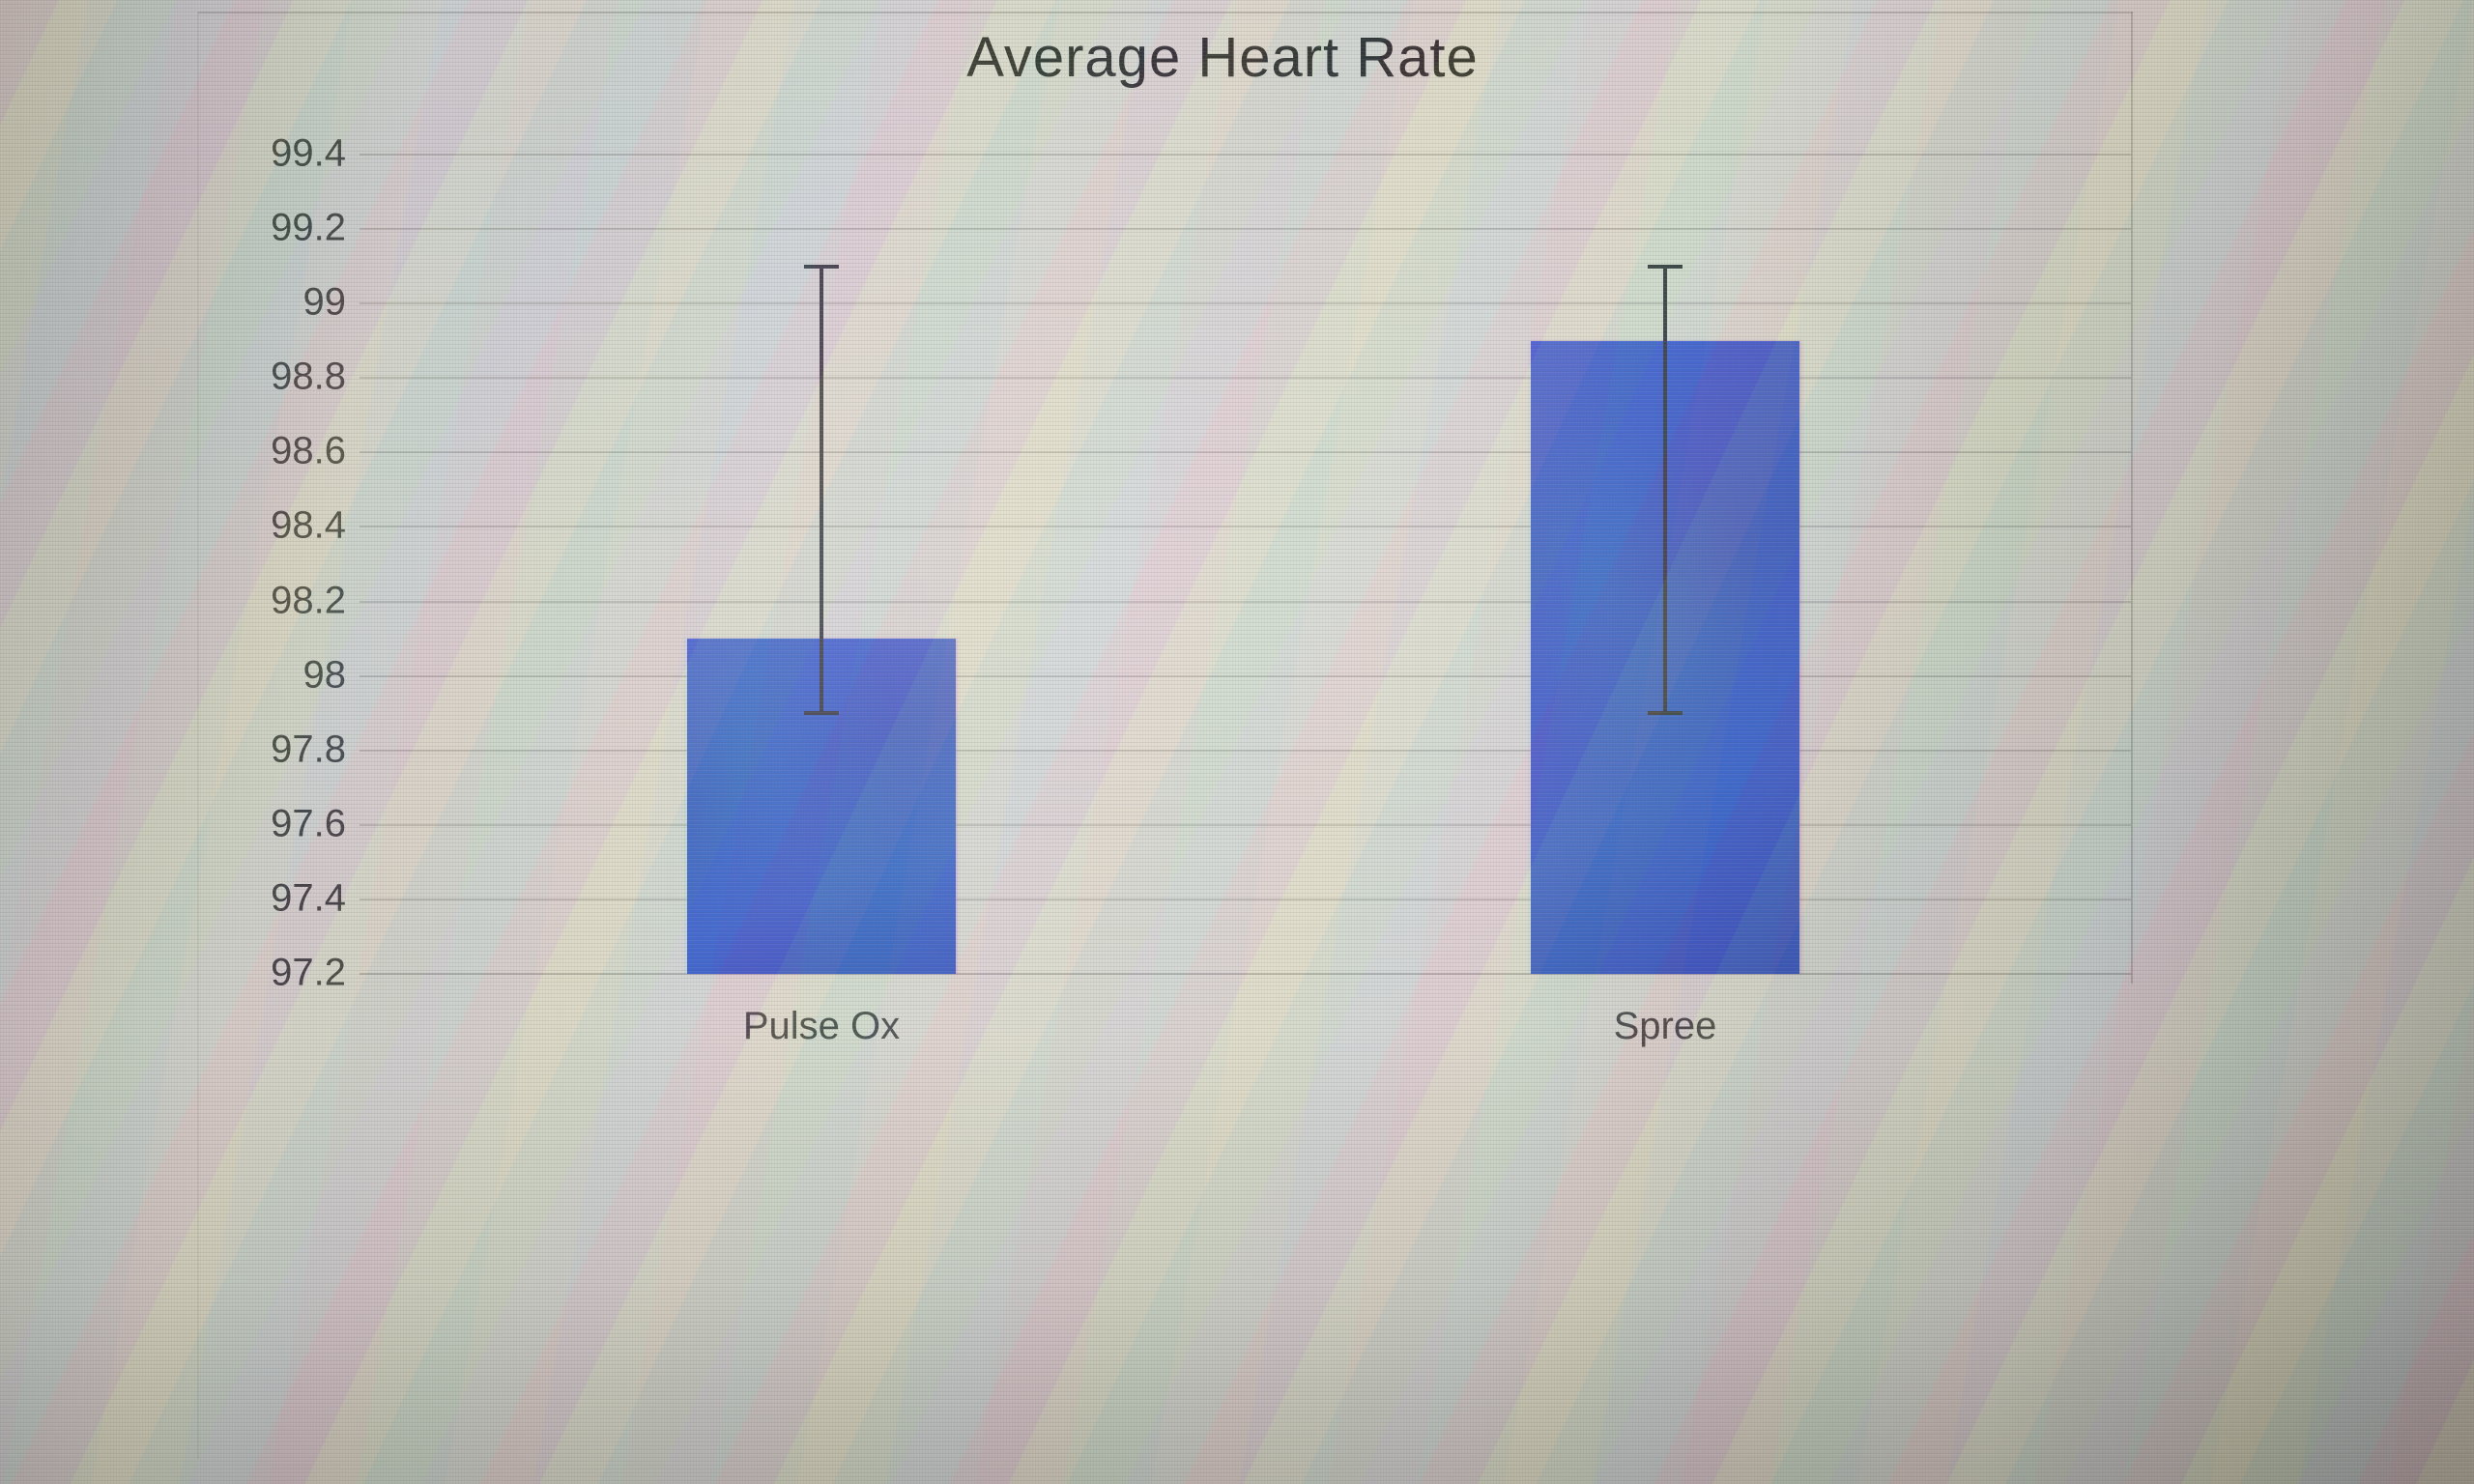 The width and height of the screenshot is (2474, 1484). What do you see at coordinates (308, 824) in the screenshot?
I see `y-tick-label: 97.6` at bounding box center [308, 824].